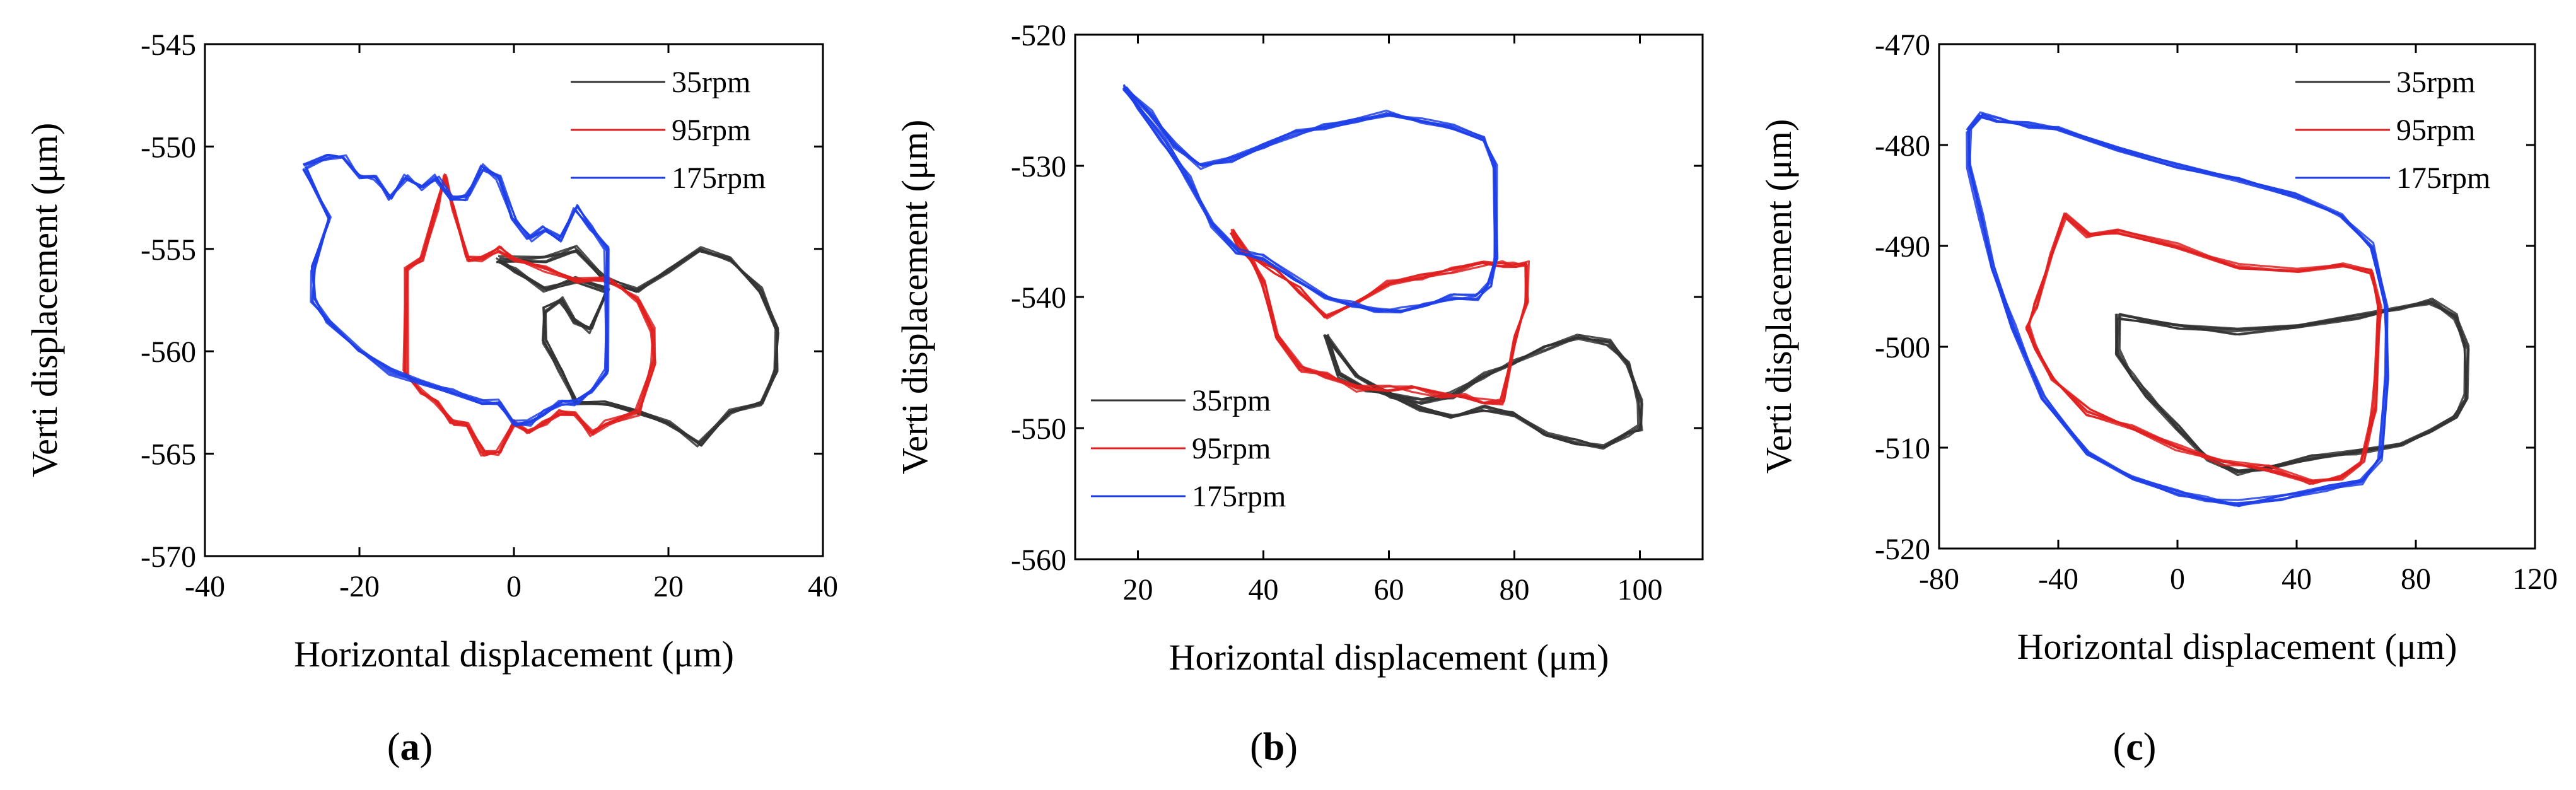 This screenshot has height=790, width=2576. Describe the element at coordinates (1903, 449) in the screenshot. I see `y-tick-label: -510` at that location.